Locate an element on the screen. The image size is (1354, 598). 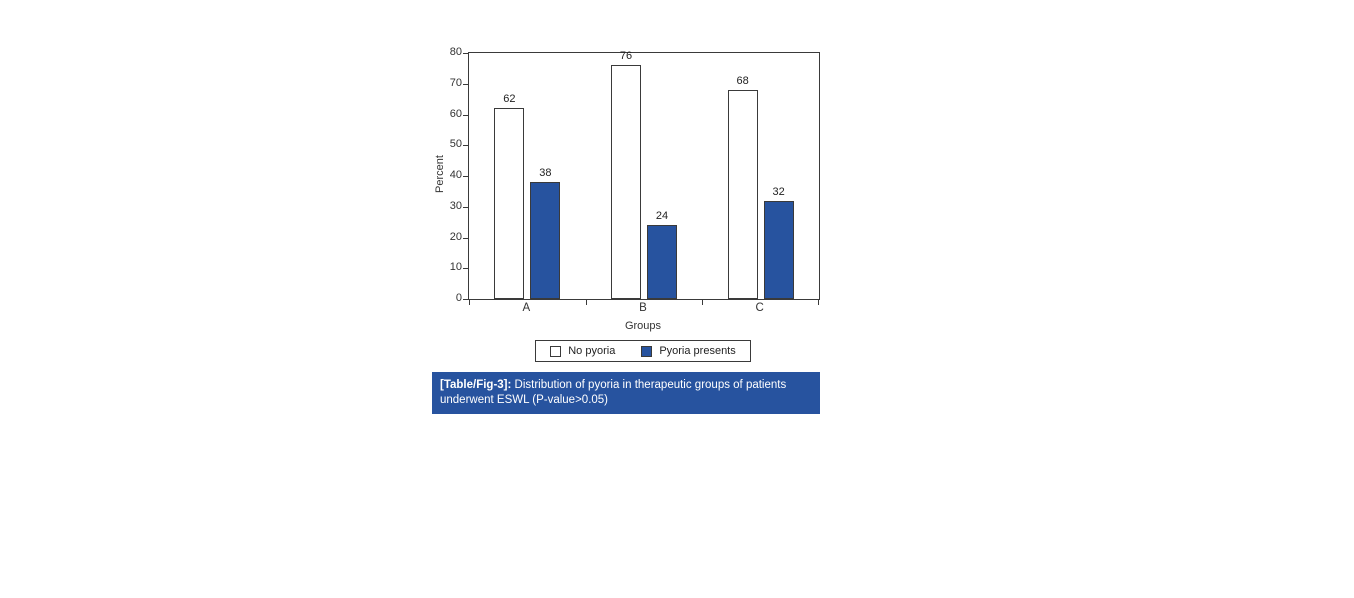
bar-C-pyoria-presents is located at coordinates (778, 249).